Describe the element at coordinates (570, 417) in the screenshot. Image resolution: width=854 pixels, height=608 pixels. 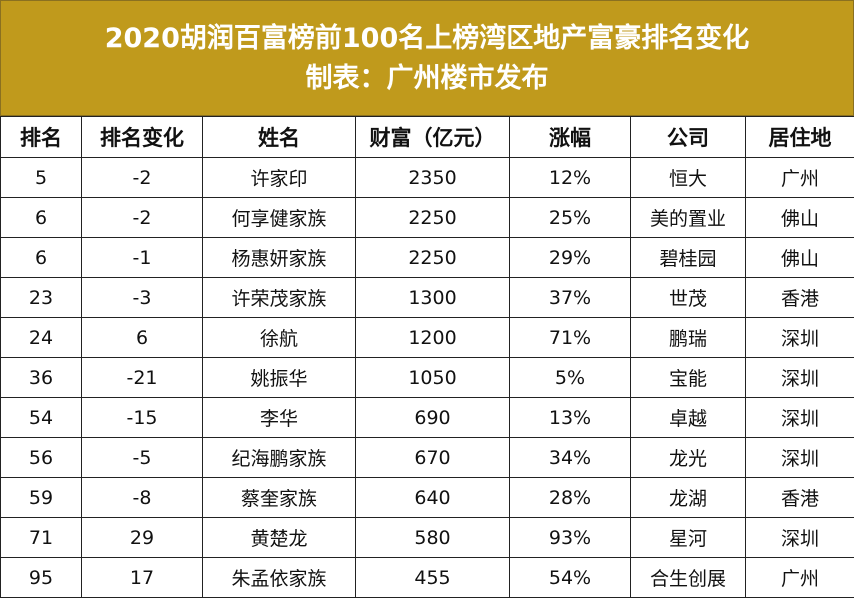
I see `cell-growth: 13%` at that location.